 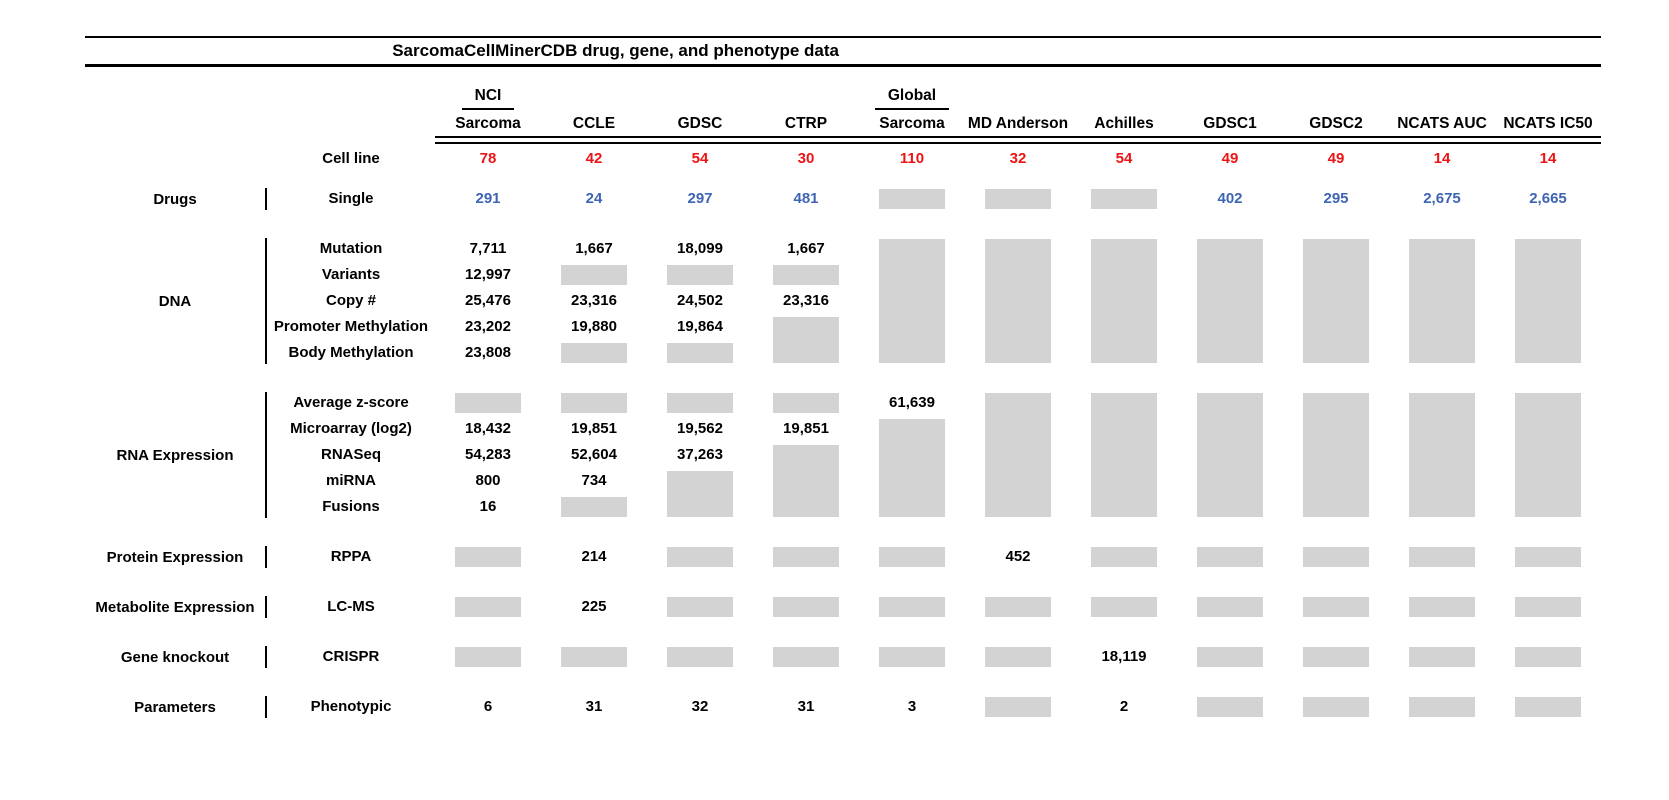 I want to click on data-value: 291, so click(x=488, y=198).